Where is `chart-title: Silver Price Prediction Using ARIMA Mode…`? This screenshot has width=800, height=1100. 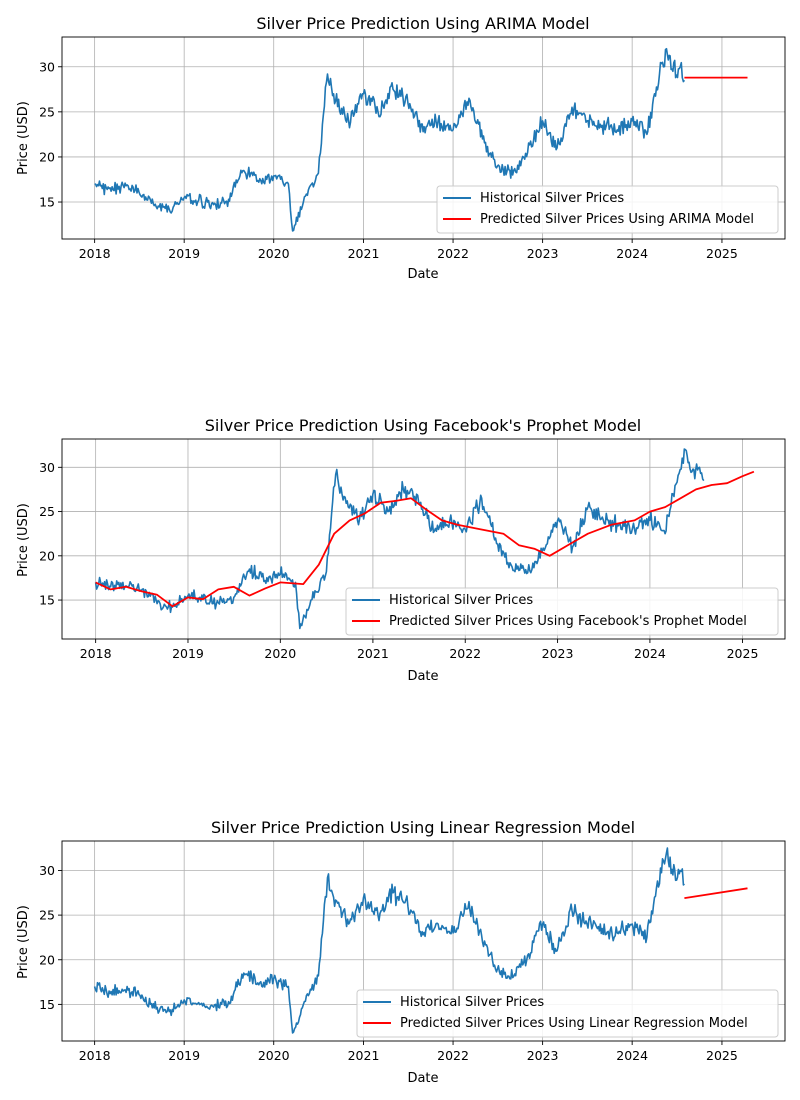
chart-title: Silver Price Prediction Using ARIMA Mode… is located at coordinates (422, 23).